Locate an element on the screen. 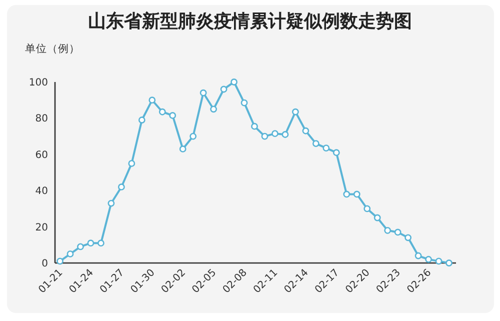 This screenshot has height=321, width=500. ytick: 60 is located at coordinates (41, 155).